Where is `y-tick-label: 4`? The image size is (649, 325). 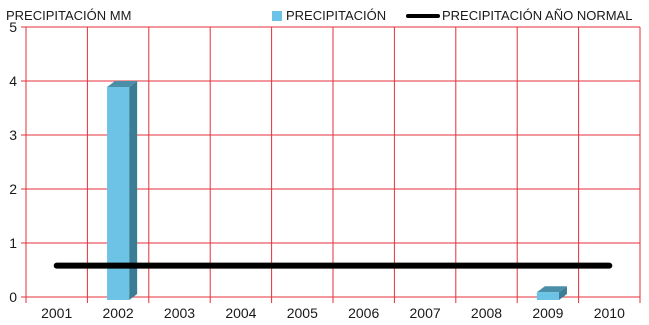
y-tick-label: 4 is located at coordinates (13, 81).